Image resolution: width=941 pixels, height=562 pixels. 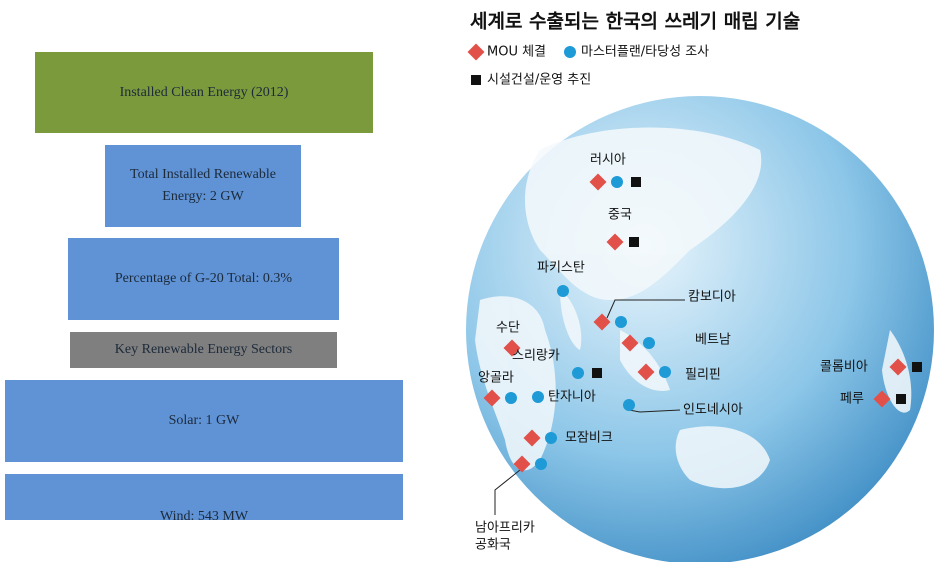 I want to click on info-box: Wind: 543 MW, so click(x=204, y=497).